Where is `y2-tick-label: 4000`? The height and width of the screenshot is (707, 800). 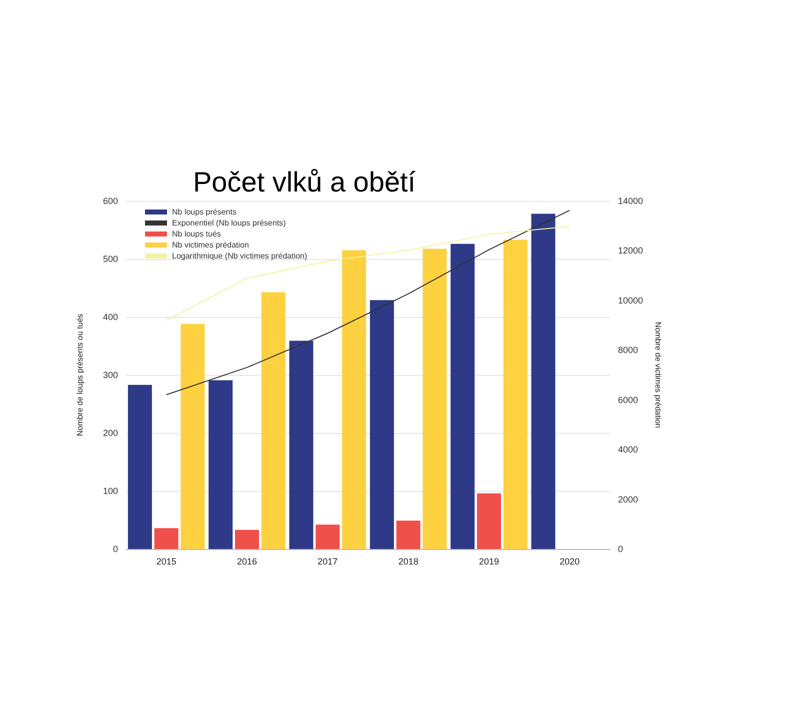 y2-tick-label: 4000 is located at coordinates (628, 449).